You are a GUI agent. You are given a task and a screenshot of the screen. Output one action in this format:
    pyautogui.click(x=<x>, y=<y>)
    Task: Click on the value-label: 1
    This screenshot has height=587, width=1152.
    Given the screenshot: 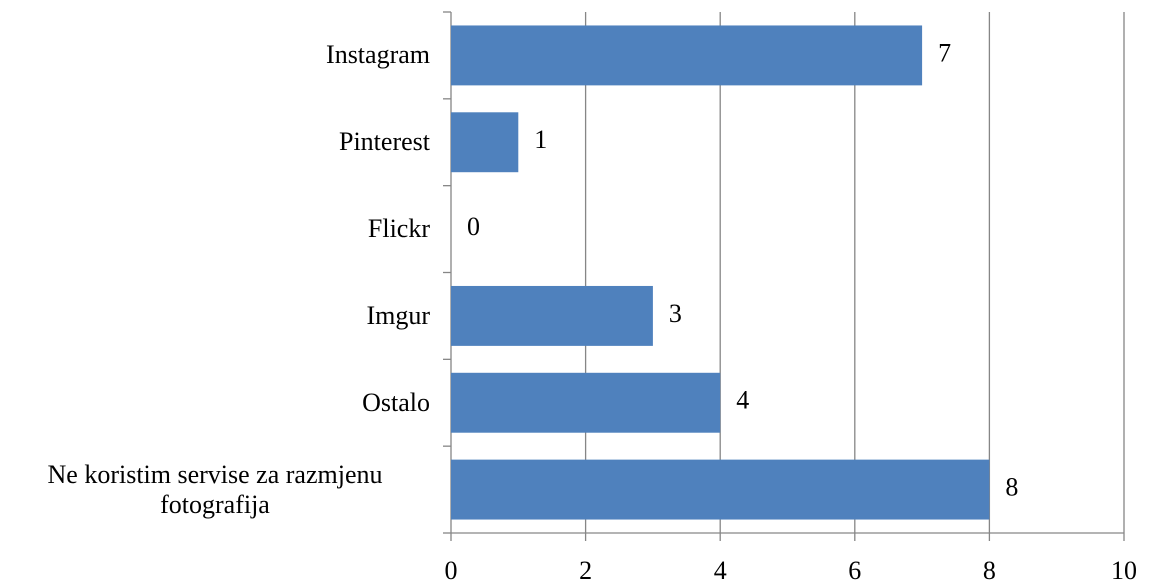 What is the action you would take?
    pyautogui.click(x=540, y=139)
    